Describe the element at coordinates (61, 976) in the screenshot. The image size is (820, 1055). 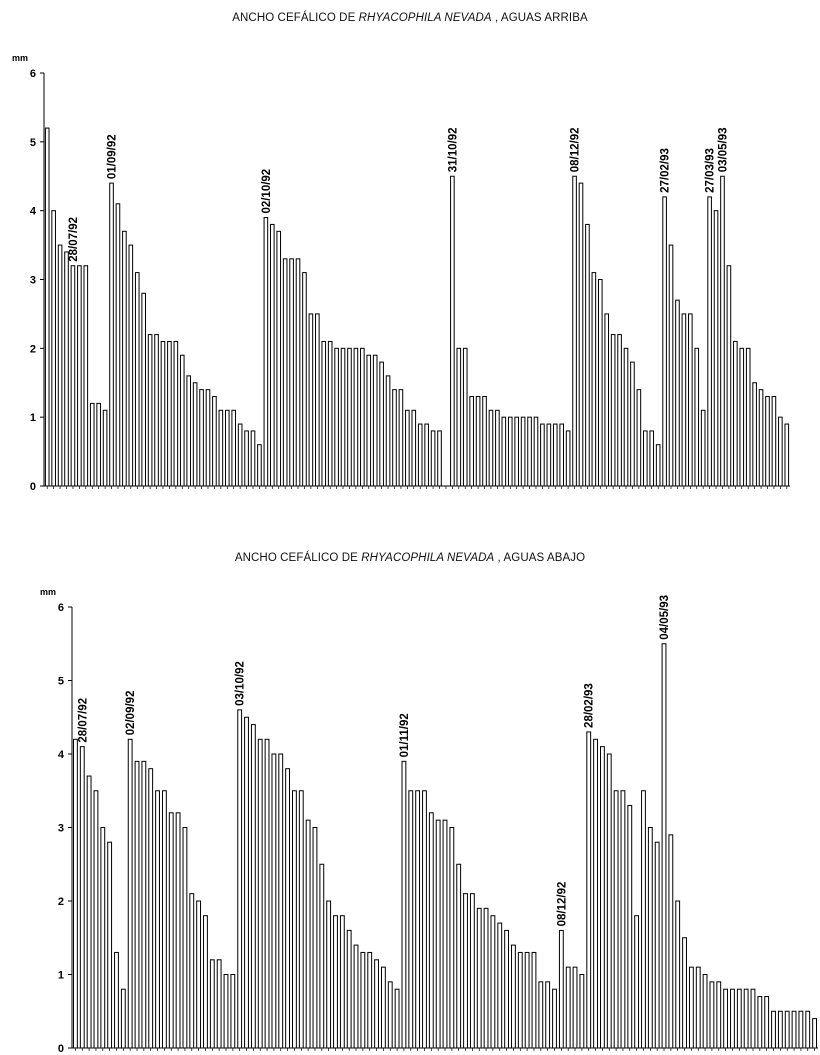
I see `y-tick-label: 1` at that location.